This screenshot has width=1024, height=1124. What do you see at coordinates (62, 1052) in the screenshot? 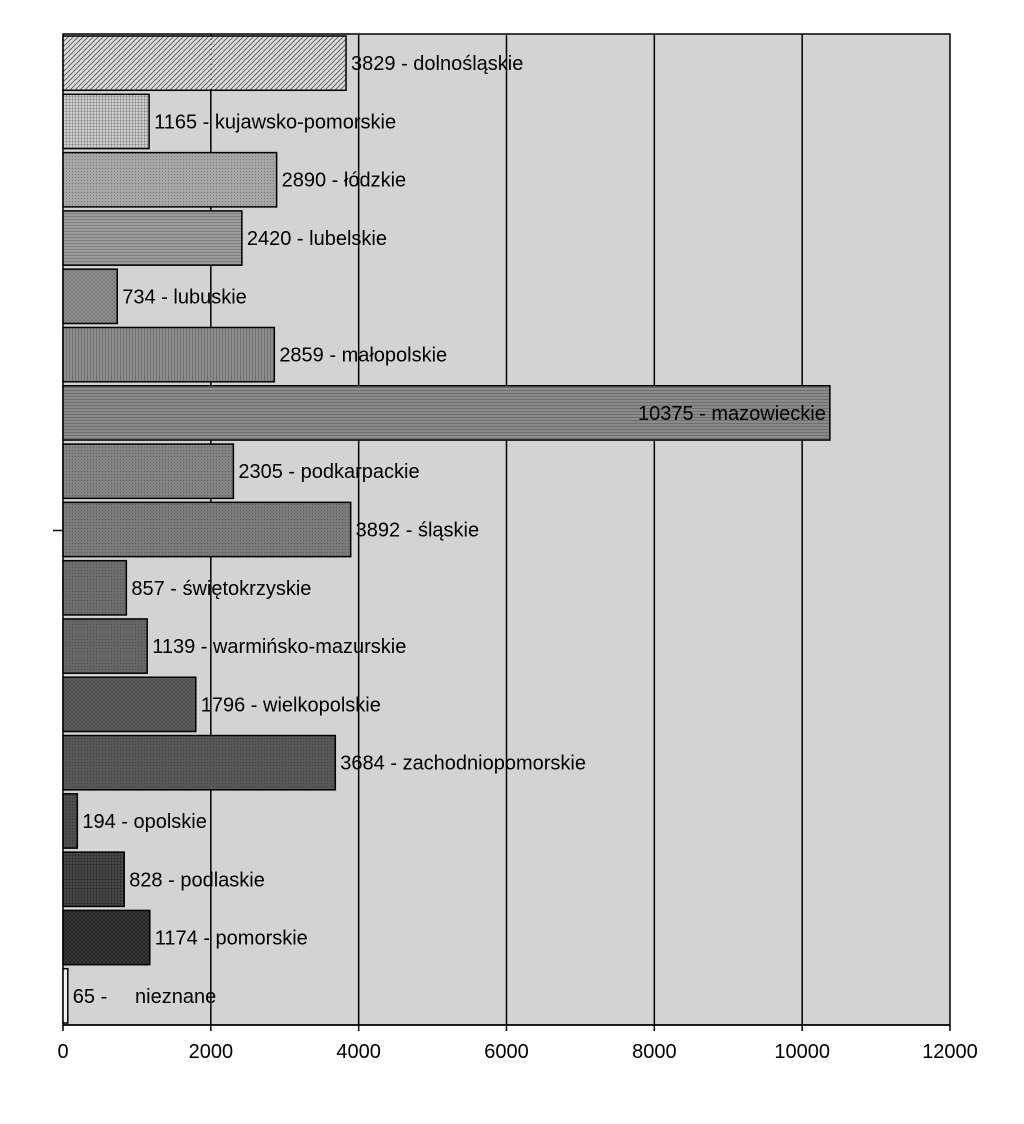
I see `x-tick-label: 0` at bounding box center [62, 1052].